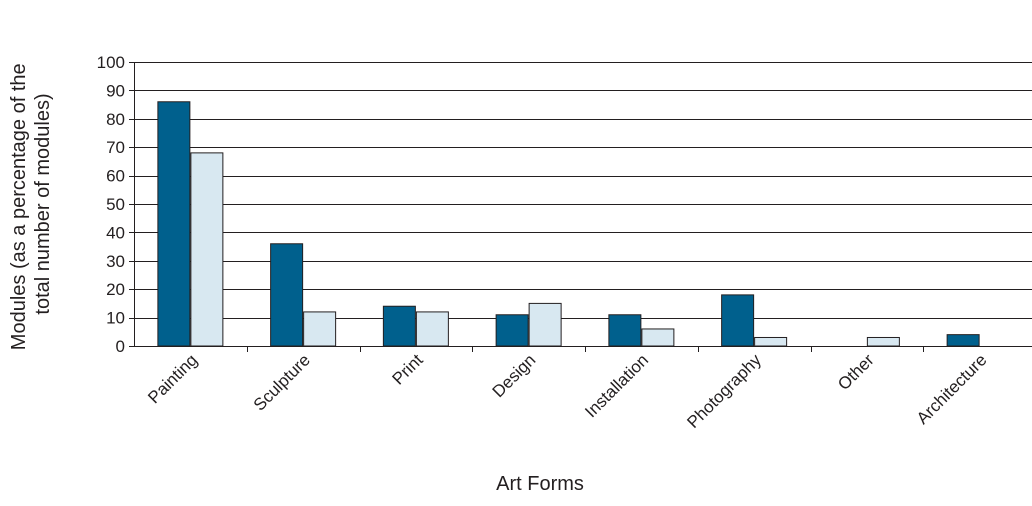  Describe the element at coordinates (408, 369) in the screenshot. I see `x-tick-label-print: Print` at that location.